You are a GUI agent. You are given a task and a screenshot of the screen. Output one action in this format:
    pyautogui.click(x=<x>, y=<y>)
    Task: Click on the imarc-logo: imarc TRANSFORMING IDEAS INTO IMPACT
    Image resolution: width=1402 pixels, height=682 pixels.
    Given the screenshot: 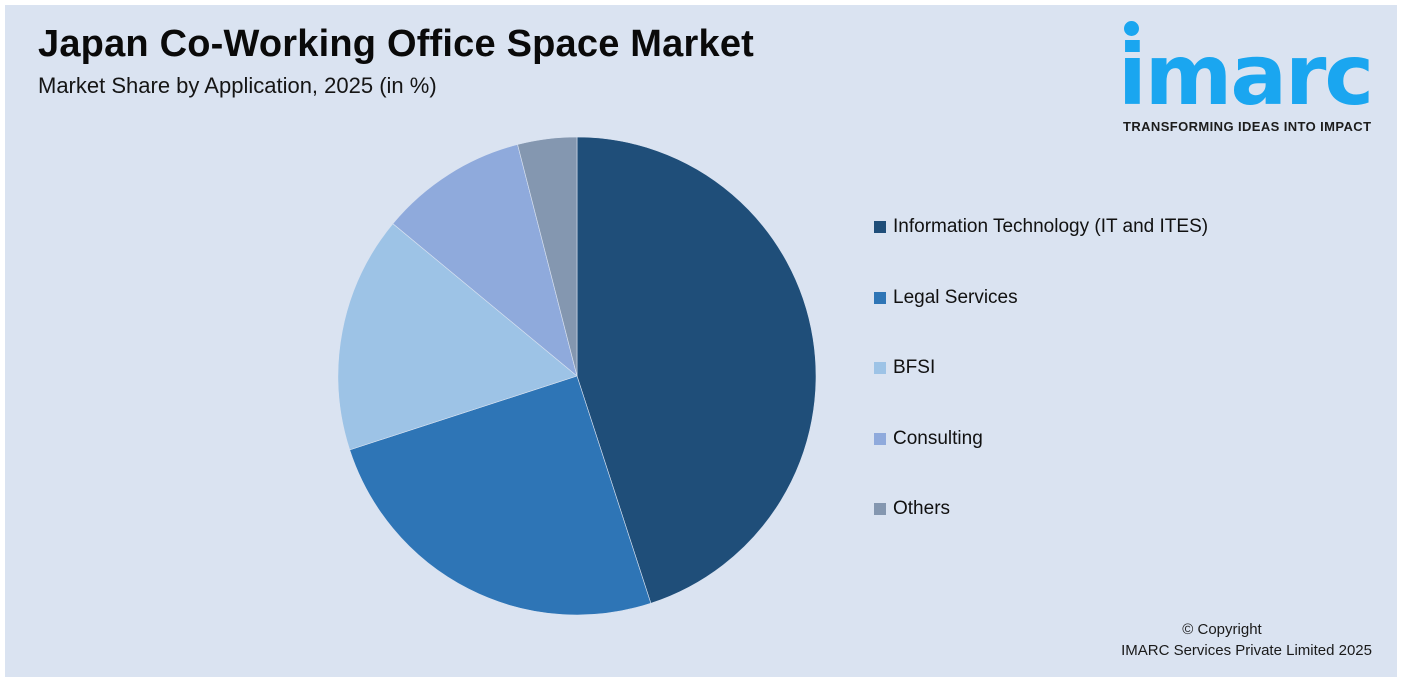 What is the action you would take?
    pyautogui.click(x=1253, y=79)
    